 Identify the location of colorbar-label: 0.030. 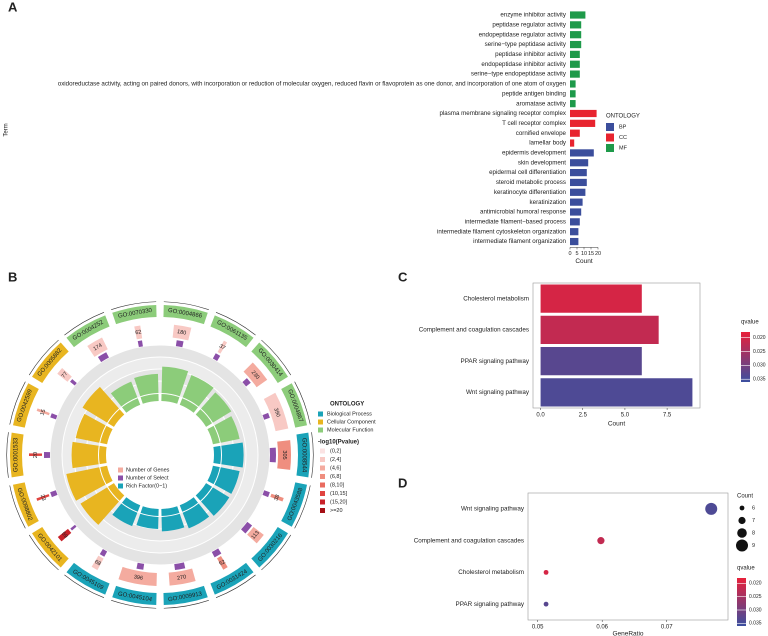
(755, 610).